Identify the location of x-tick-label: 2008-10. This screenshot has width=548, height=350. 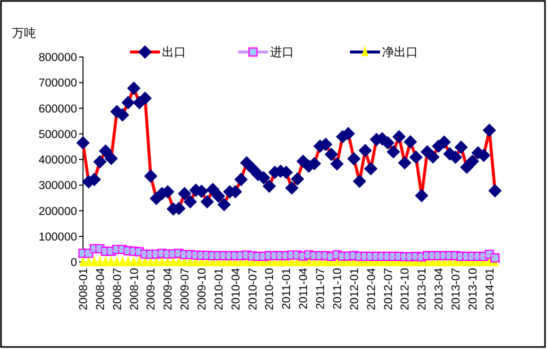
(134, 289).